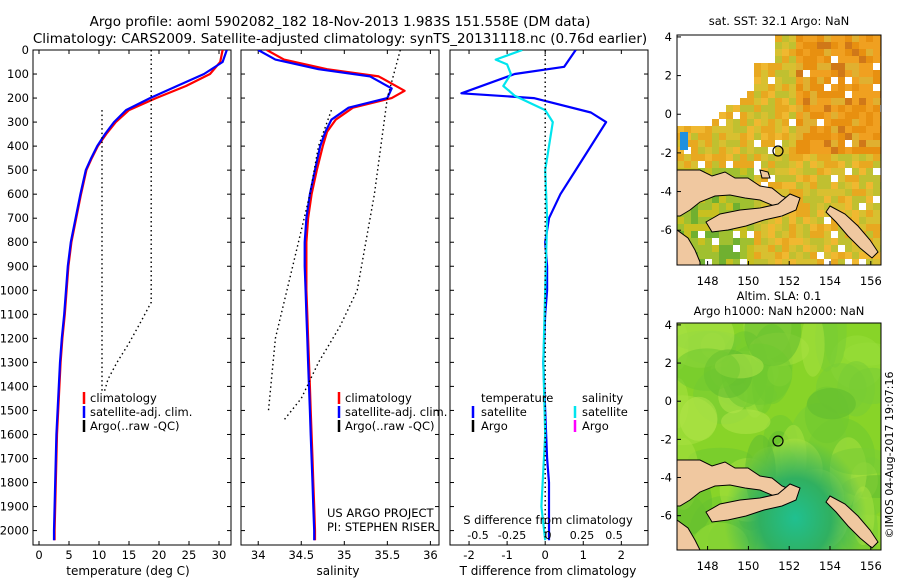 The width and height of the screenshot is (900, 580). I want to click on y-tick-label: 1400, so click(14, 386).